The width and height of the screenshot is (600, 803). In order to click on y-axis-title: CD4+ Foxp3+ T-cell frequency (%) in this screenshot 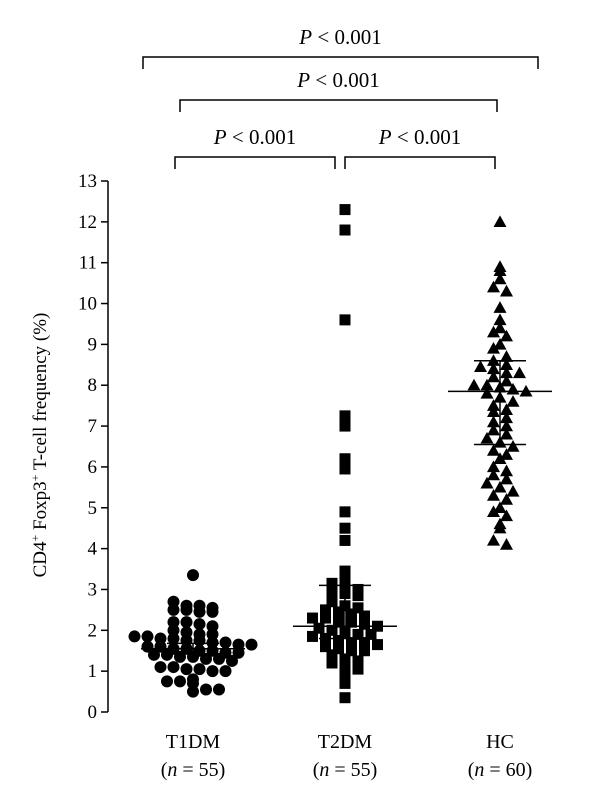, I will do `click(39, 445)`.